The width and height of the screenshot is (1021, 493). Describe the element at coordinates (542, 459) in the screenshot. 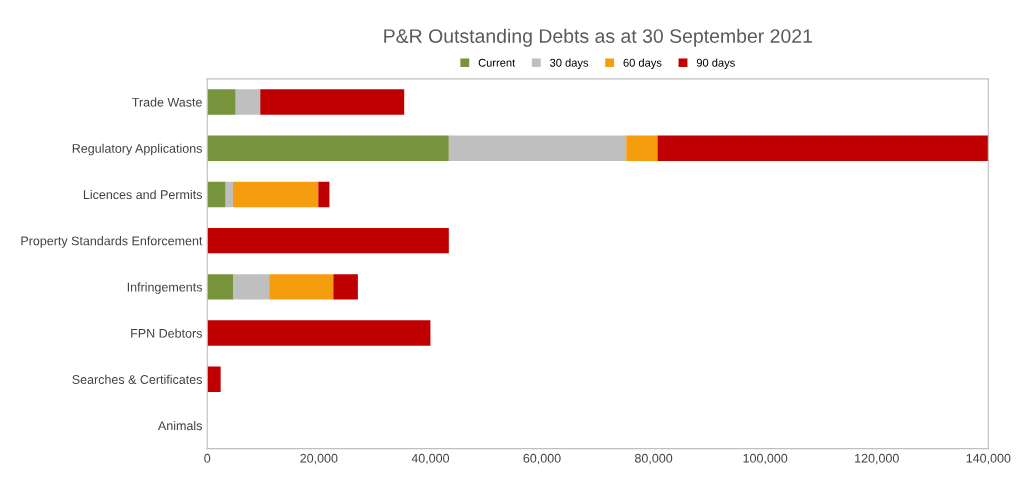

I see `x-tick-label: 60,000` at that location.